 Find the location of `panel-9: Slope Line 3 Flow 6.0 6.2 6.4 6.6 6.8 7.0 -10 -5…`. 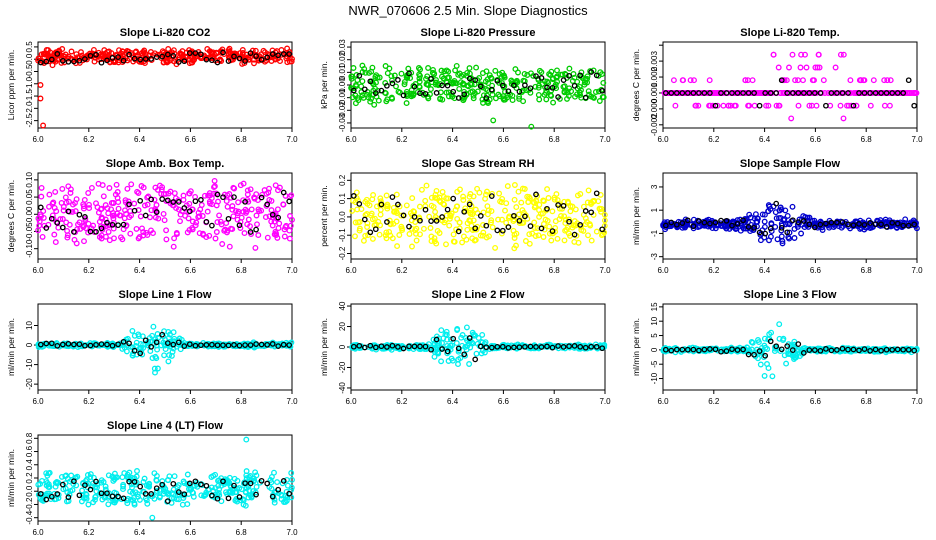

panel-9: Slope Line 3 Flow 6.0 6.2 6.4 6.6 6.8 7.0 -10 -5… is located at coordinates (777, 347).